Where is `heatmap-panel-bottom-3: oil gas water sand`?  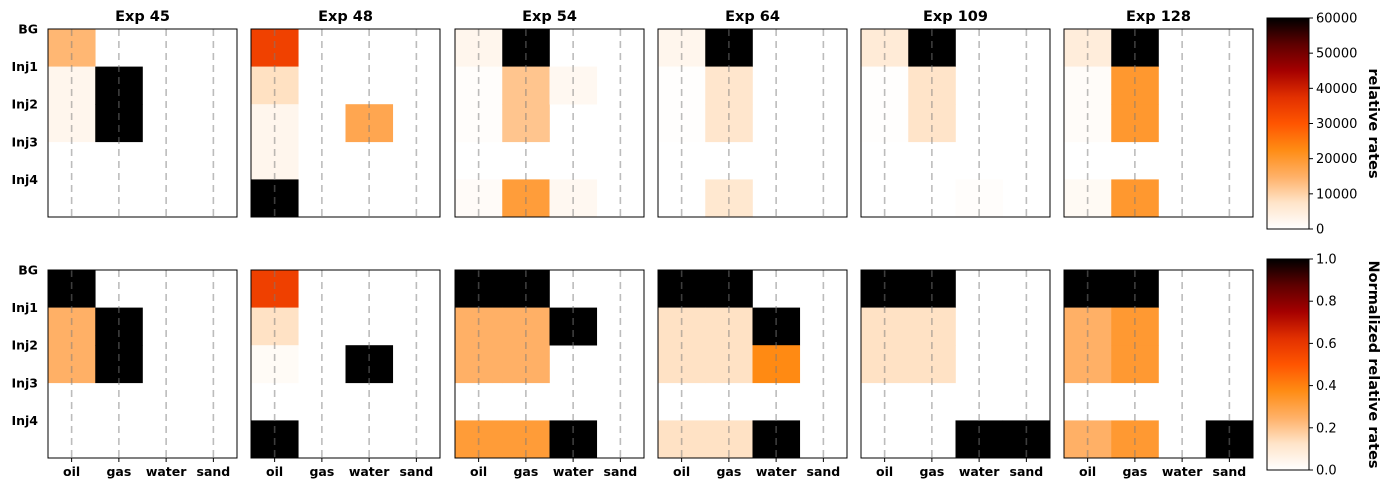 heatmap-panel-bottom-3: oil gas water sand is located at coordinates (549, 374).